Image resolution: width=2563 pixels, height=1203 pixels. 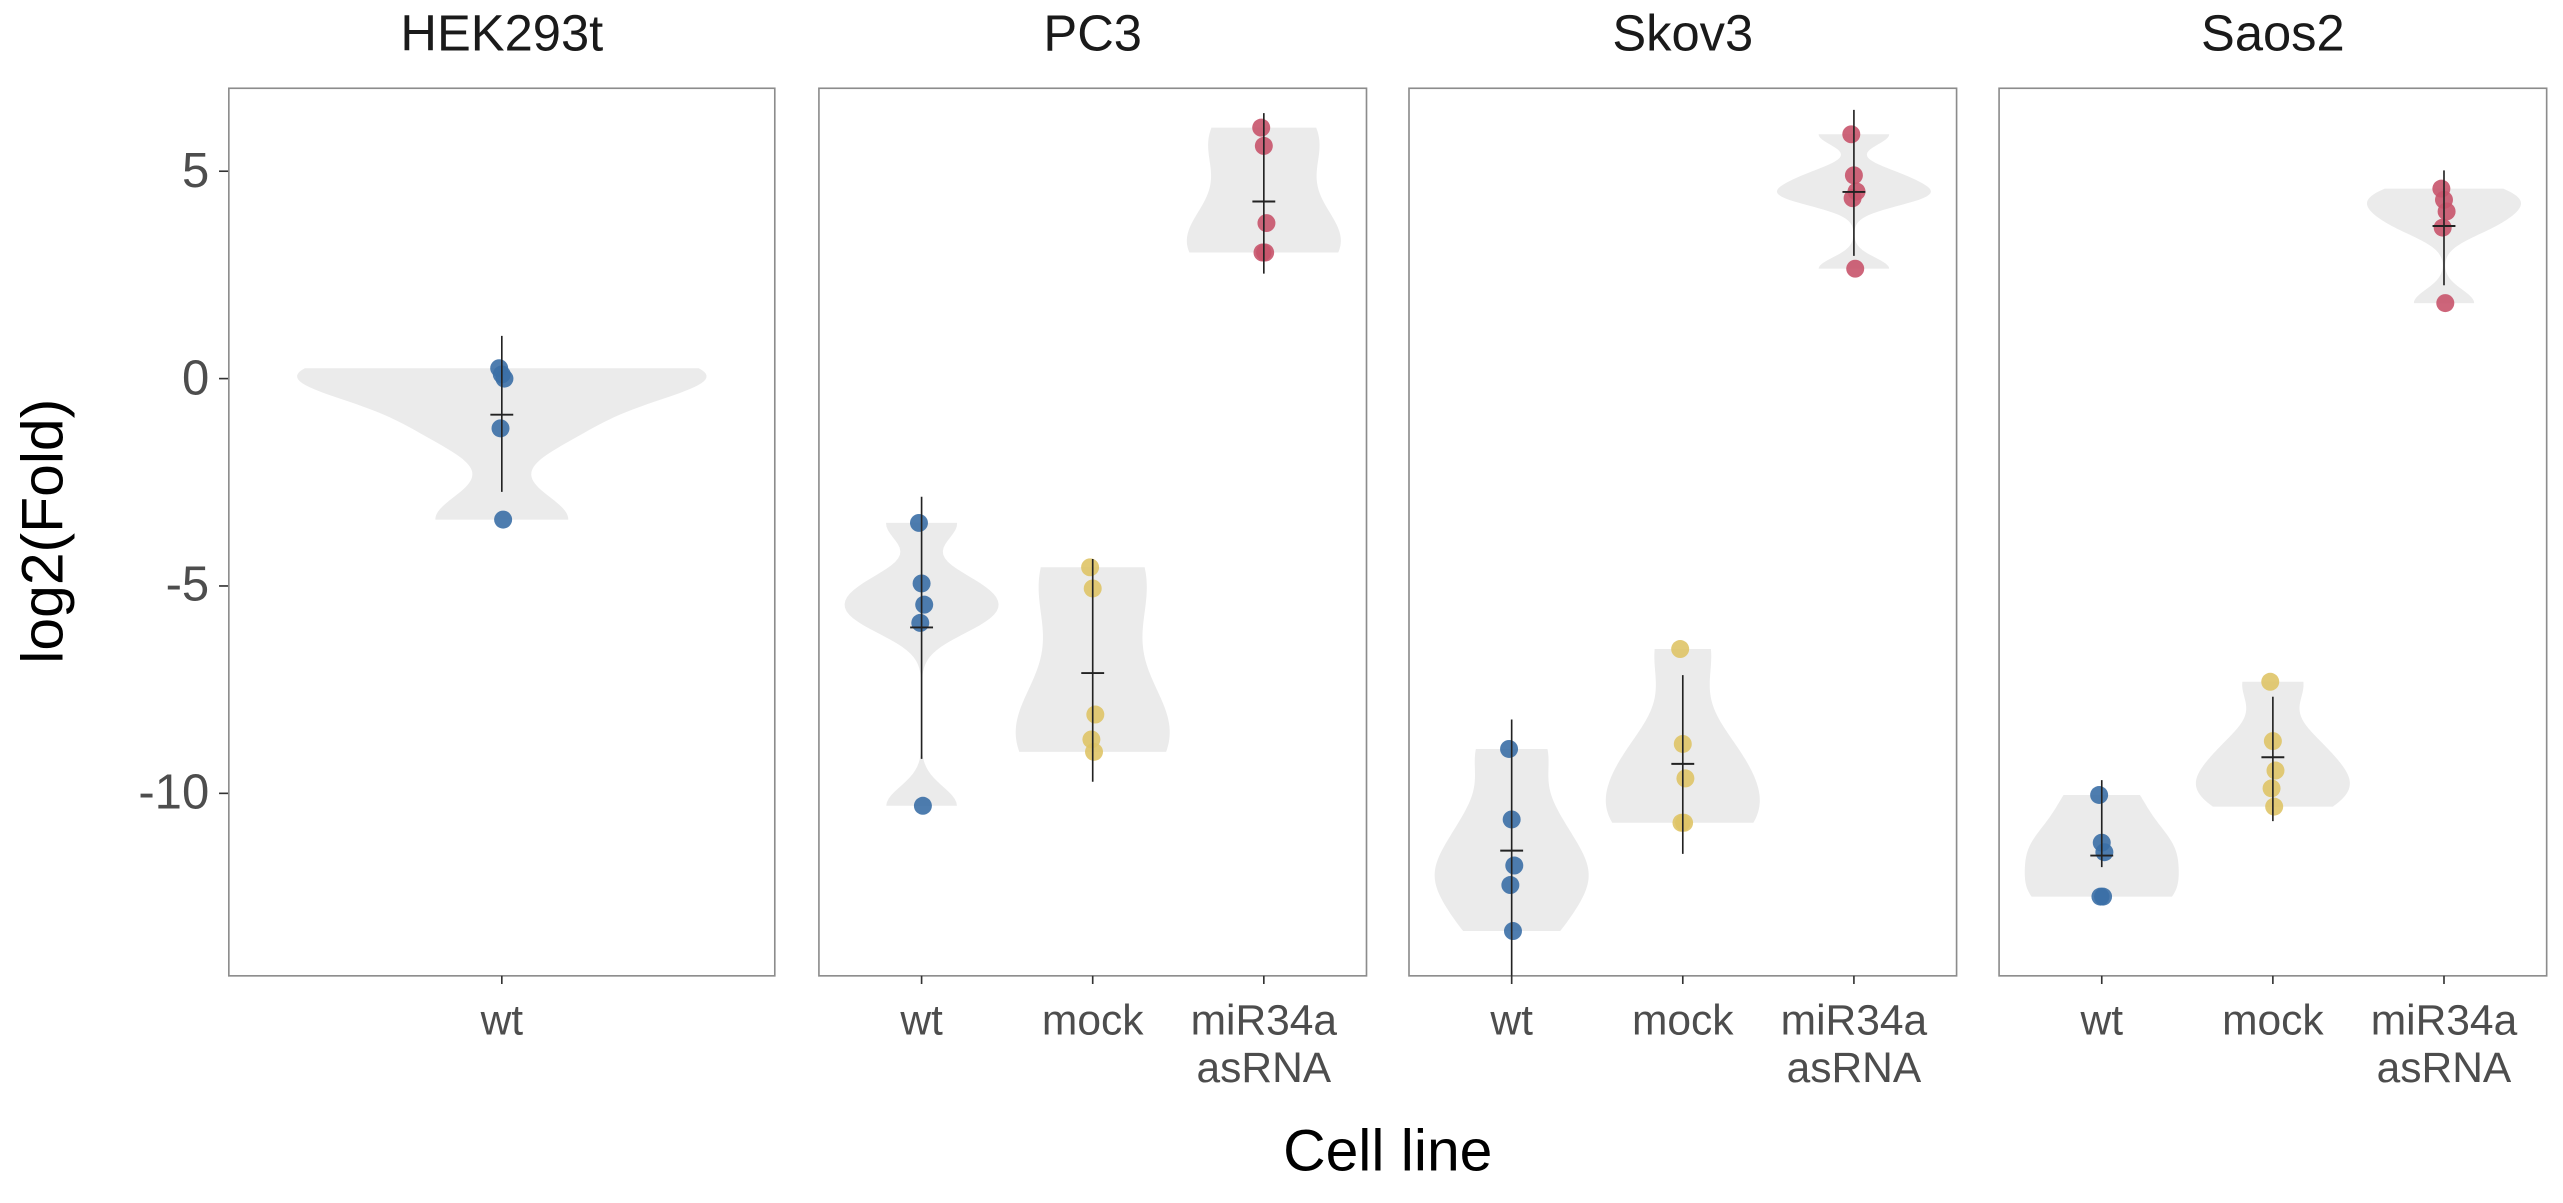 I want to click on panel-title: PC3, so click(x=1093, y=33).